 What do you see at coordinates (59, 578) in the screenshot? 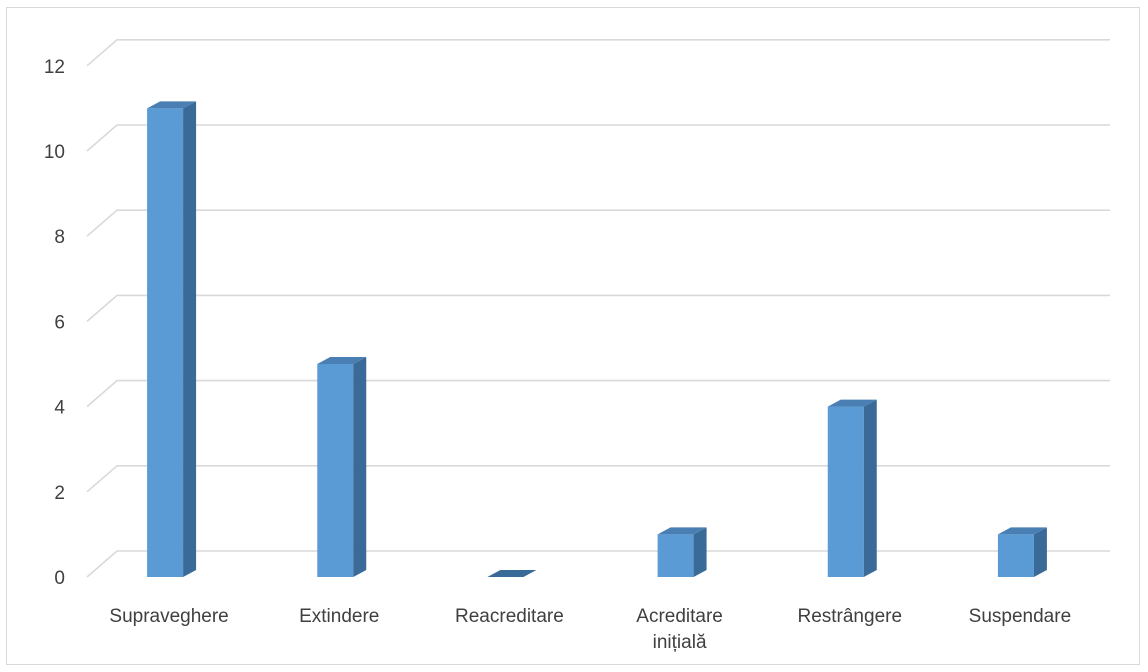
I see `y-tick-label: 0` at bounding box center [59, 578].